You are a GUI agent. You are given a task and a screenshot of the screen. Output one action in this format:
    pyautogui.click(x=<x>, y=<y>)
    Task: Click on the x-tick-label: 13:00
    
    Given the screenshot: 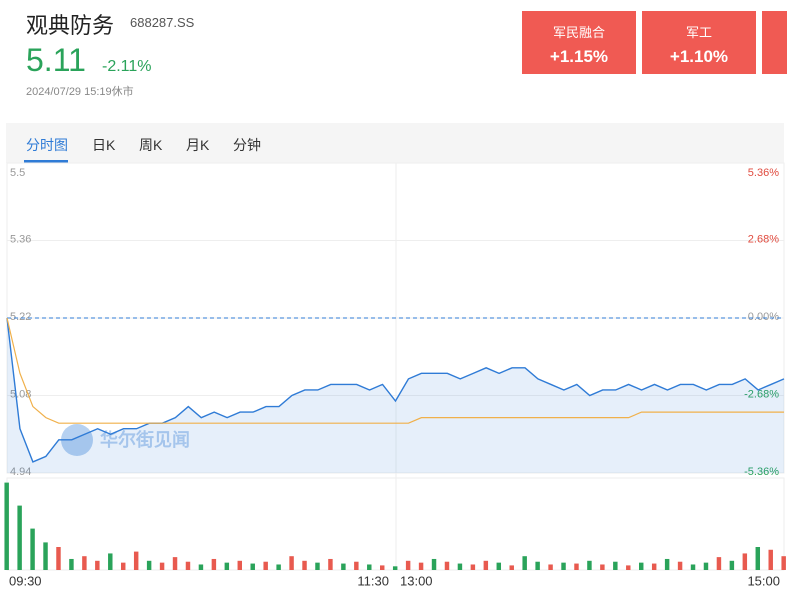 What is the action you would take?
    pyautogui.click(x=416, y=580)
    